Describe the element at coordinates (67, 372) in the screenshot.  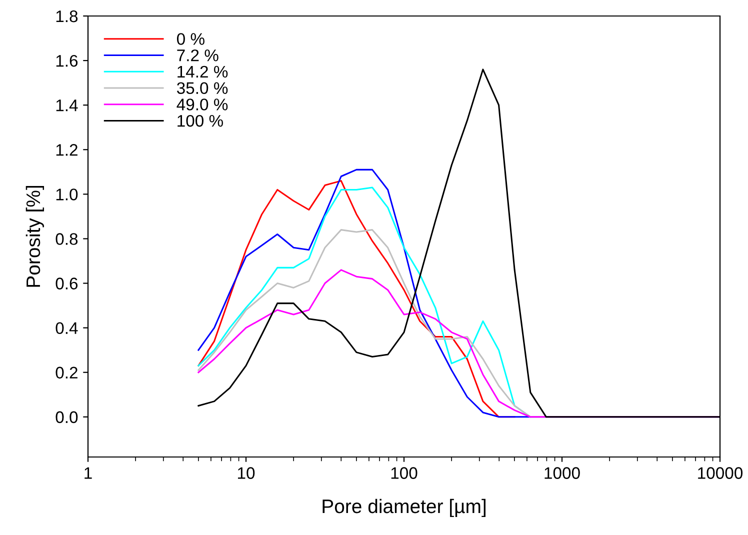
I see `y-tick-label: 0.2` at that location.